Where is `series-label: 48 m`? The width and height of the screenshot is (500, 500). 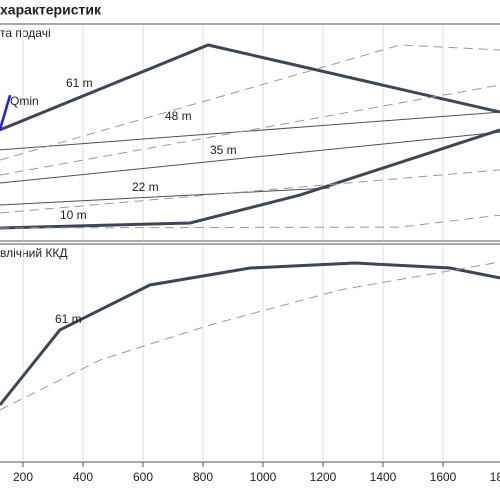 series-label: 48 m is located at coordinates (178, 116).